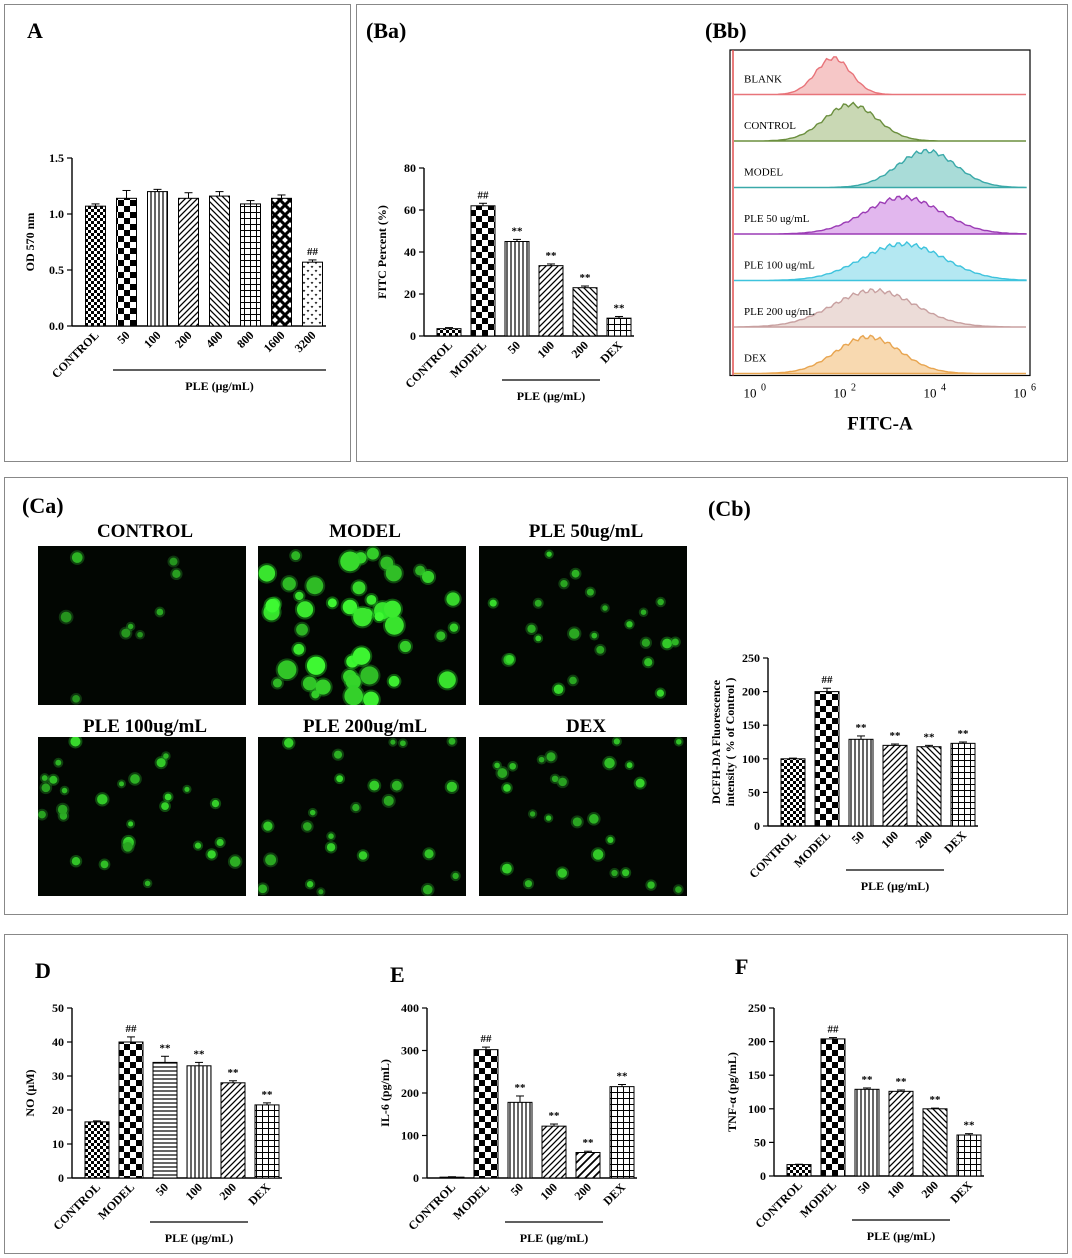 The image size is (1072, 1258). Describe the element at coordinates (30, 242) in the screenshot. I see `y-axis-label: OD 570 nm` at that location.